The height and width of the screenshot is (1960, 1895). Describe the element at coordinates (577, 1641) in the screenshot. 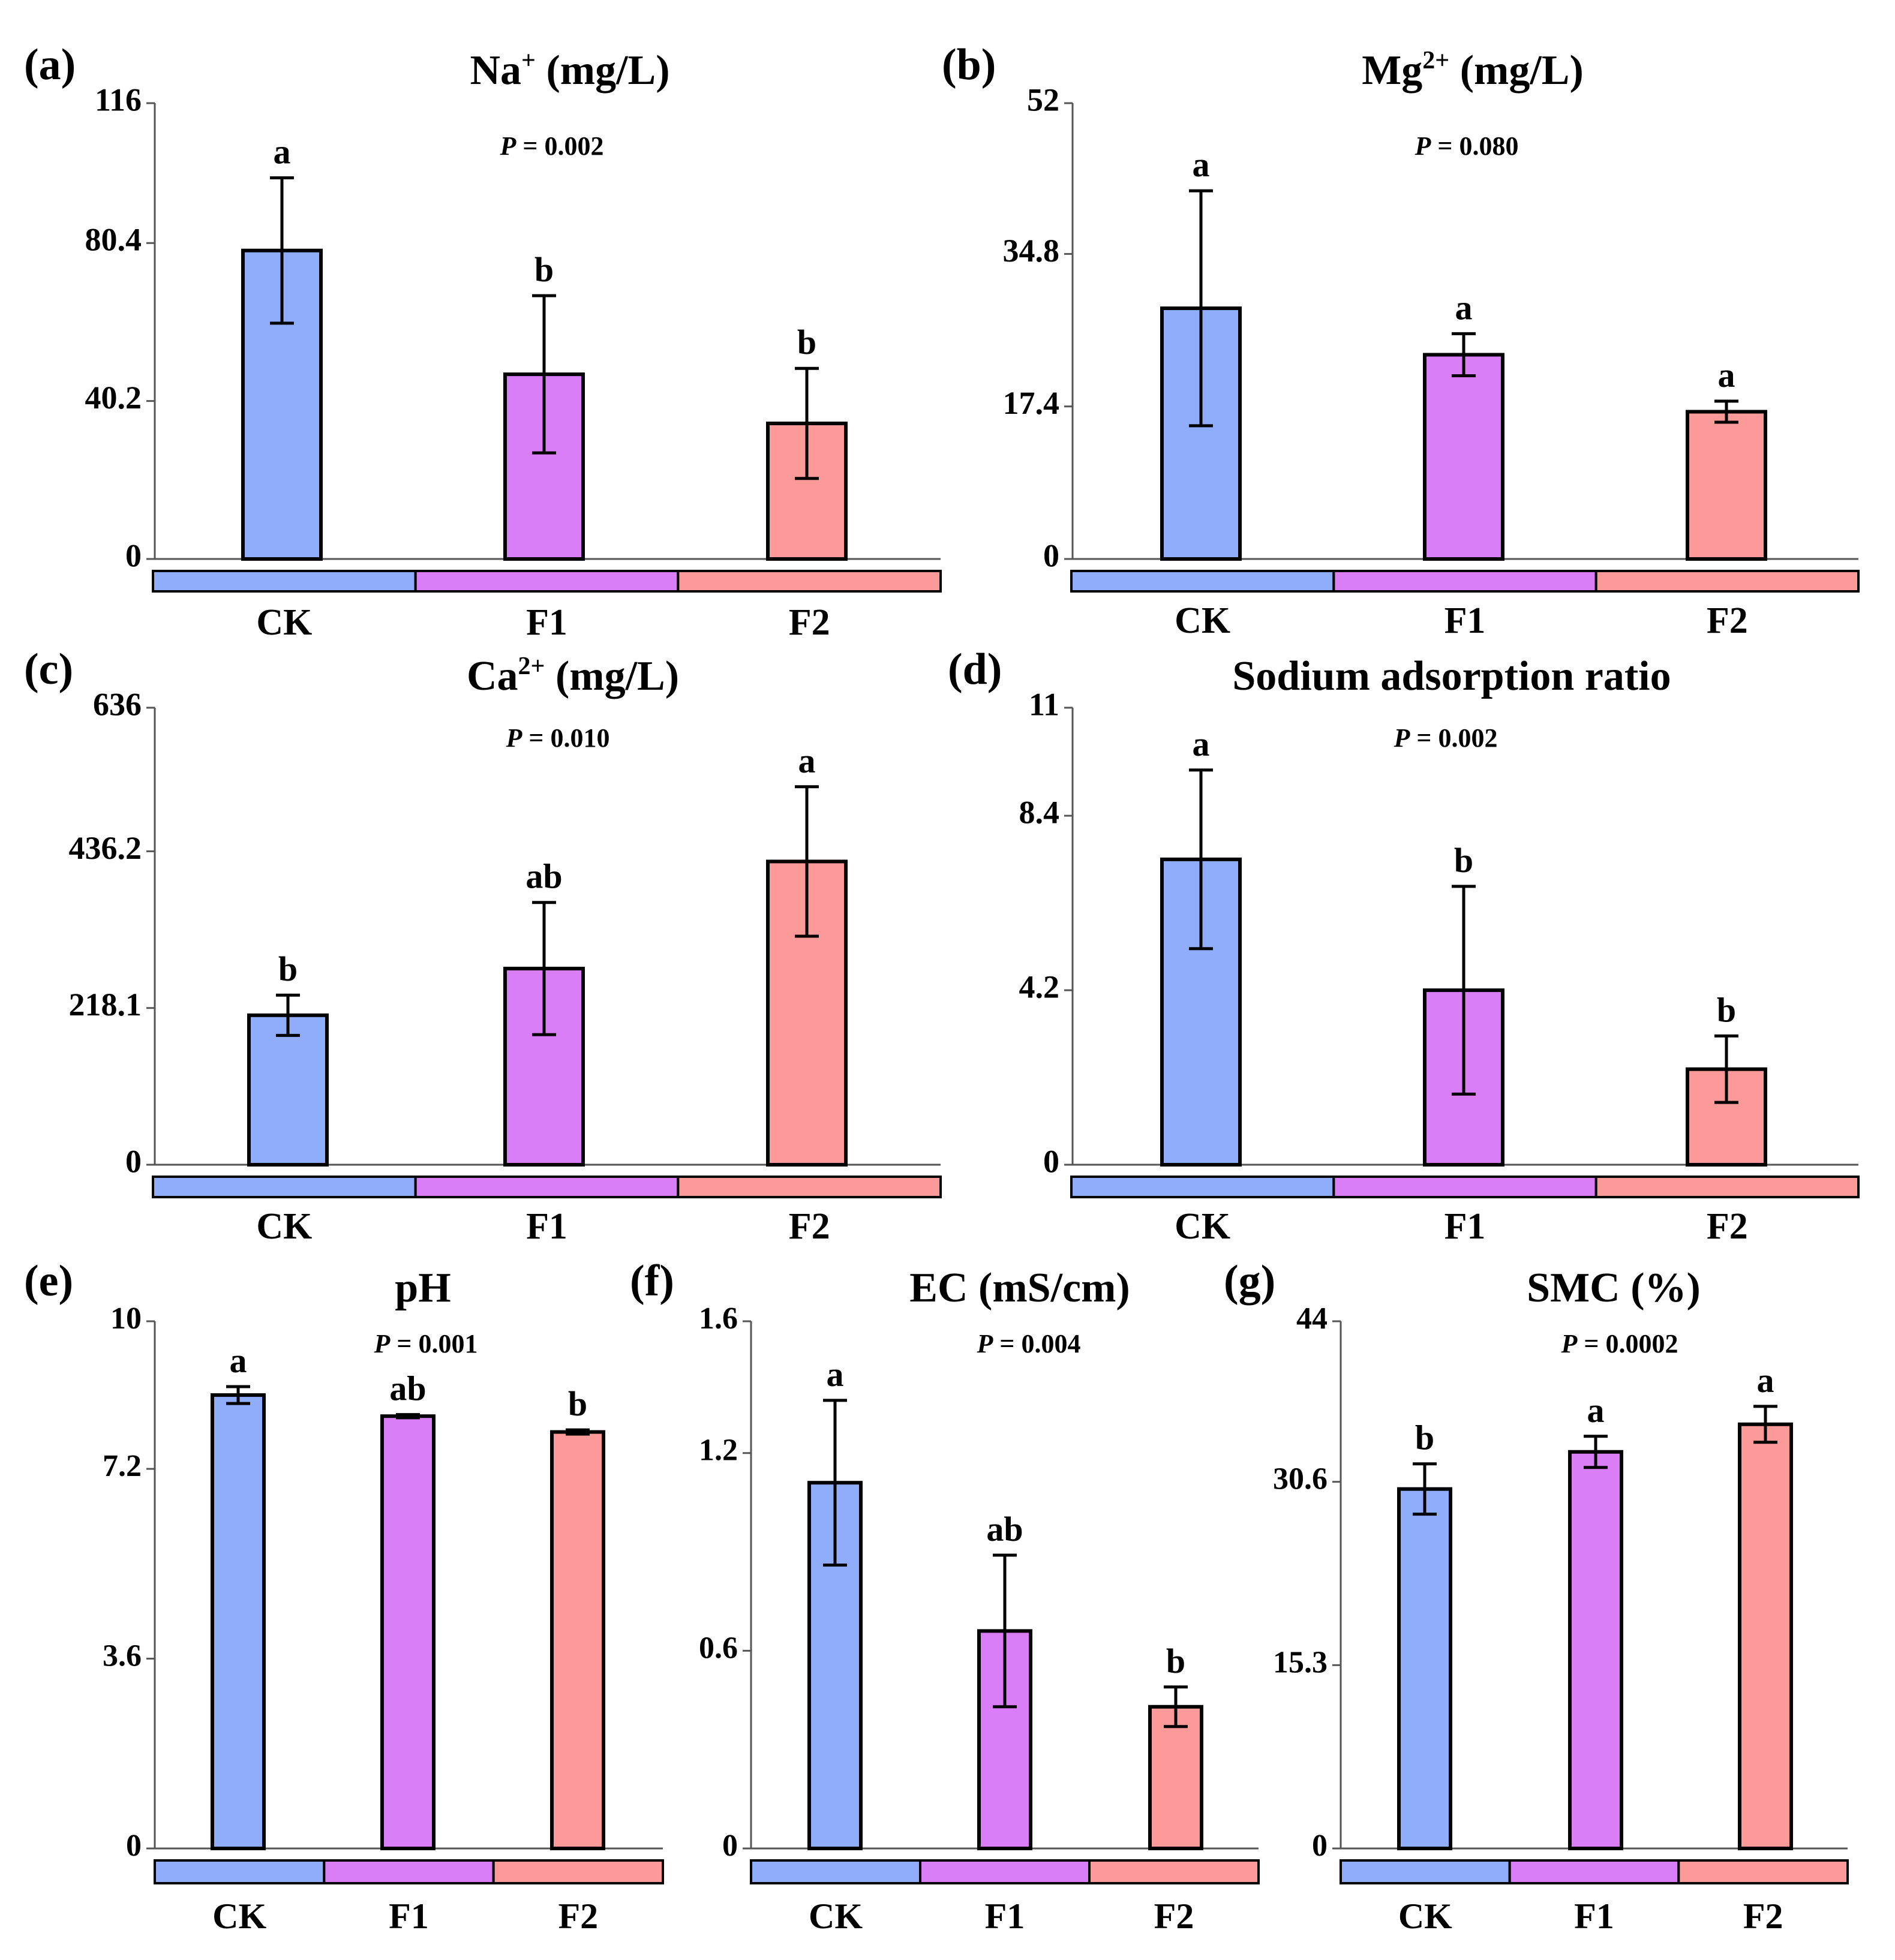

I see `bar-f2` at that location.